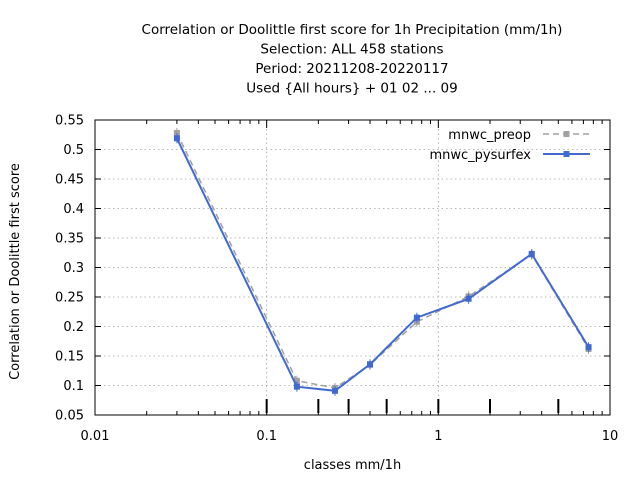 The image size is (640, 480). What do you see at coordinates (489, 135) in the screenshot?
I see `legend-label-mnwc_preop: mnwc_preop` at bounding box center [489, 135].